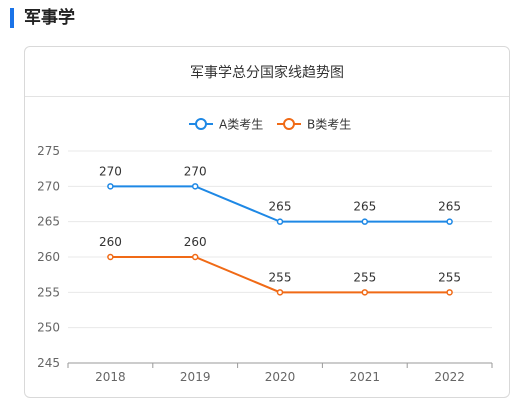 The height and width of the screenshot is (412, 522). I want to click on y-tick-label: 275, so click(48, 151).